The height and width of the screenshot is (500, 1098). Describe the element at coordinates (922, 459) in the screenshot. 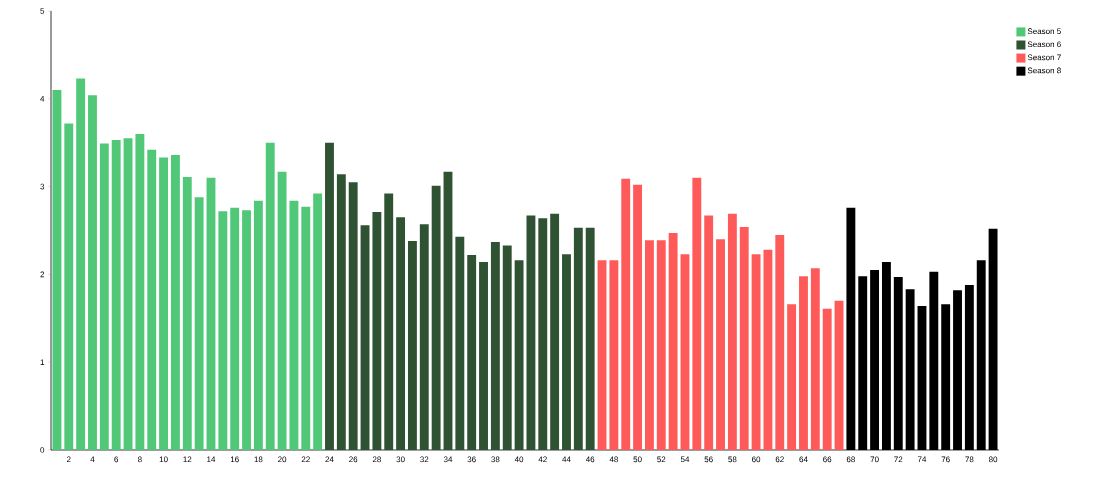

I see `x-tick-label: 74` at that location.